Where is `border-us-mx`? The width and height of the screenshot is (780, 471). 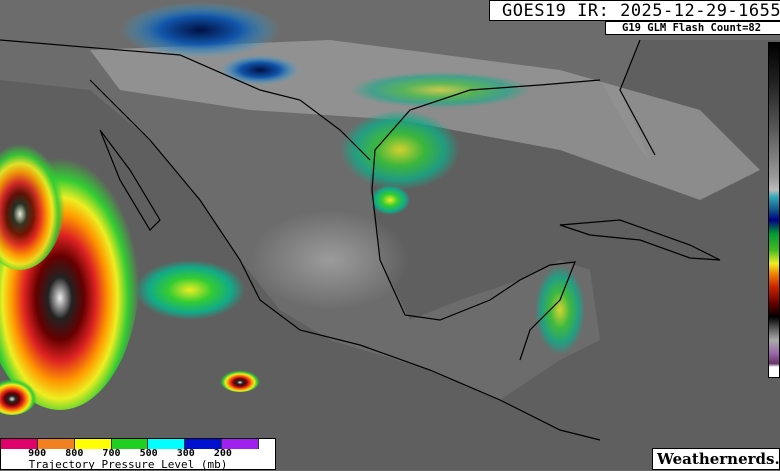
border-us-mx is located at coordinates (185, 100).